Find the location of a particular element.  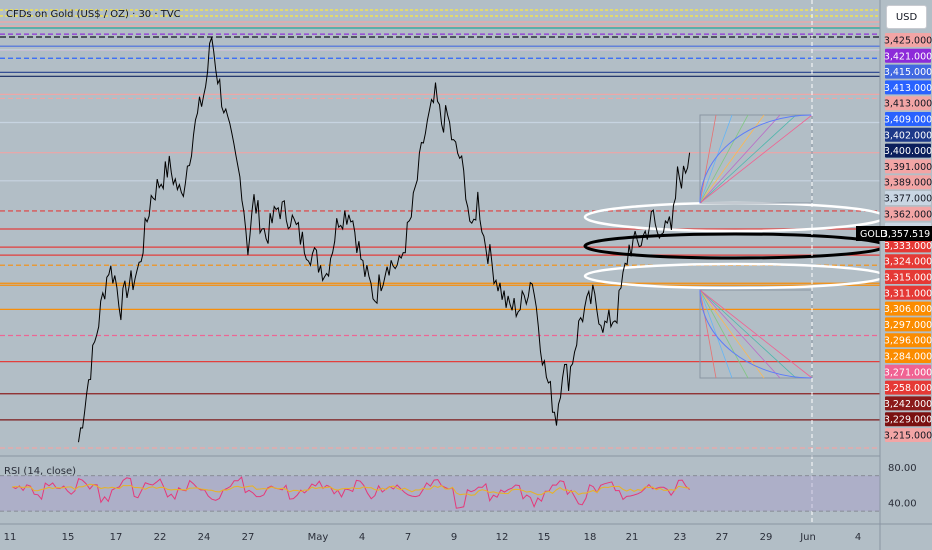

rsi-line is located at coordinates (350, 492).